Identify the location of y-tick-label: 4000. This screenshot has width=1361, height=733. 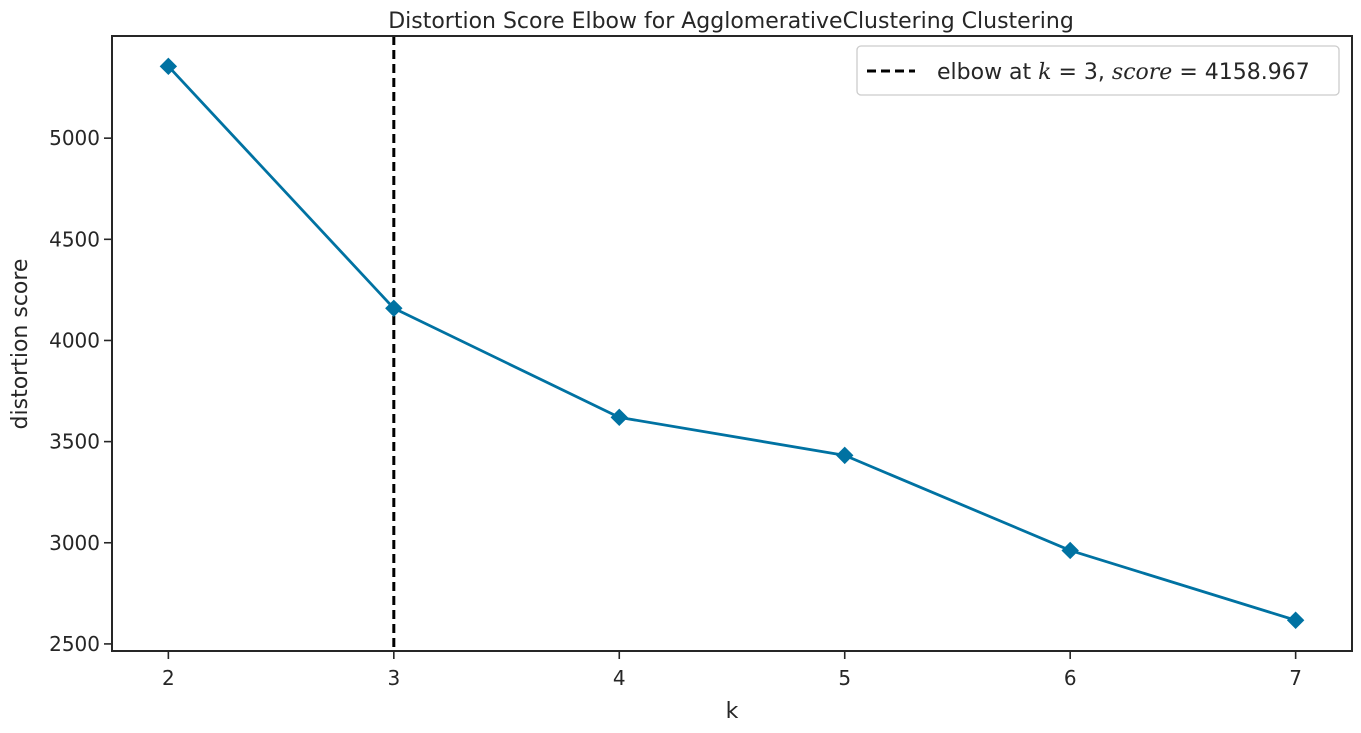
(74, 340).